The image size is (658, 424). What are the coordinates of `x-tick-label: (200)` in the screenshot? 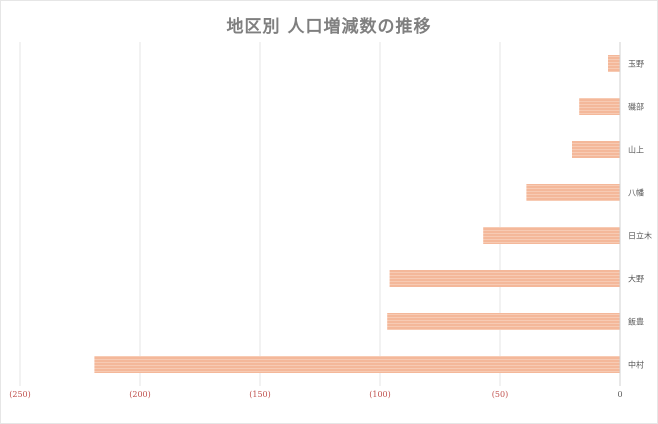 It's located at (140, 394).